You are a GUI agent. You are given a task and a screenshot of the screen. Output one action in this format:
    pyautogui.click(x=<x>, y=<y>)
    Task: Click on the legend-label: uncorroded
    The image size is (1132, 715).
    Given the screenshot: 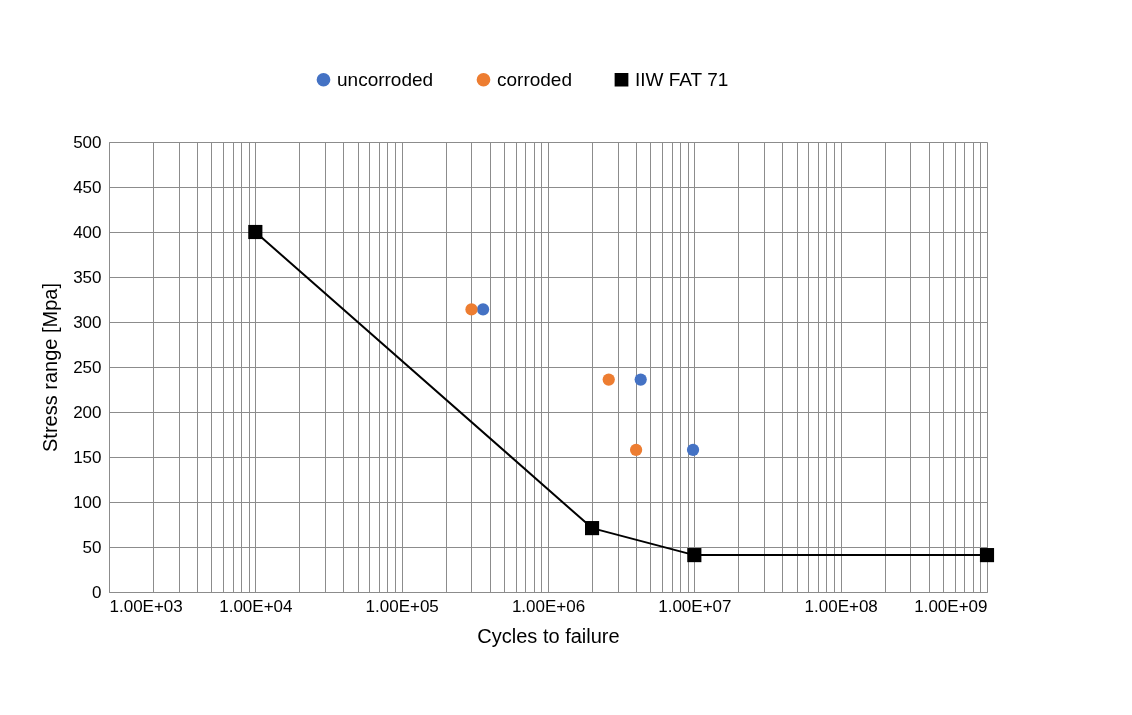 What is the action you would take?
    pyautogui.click(x=385, y=79)
    